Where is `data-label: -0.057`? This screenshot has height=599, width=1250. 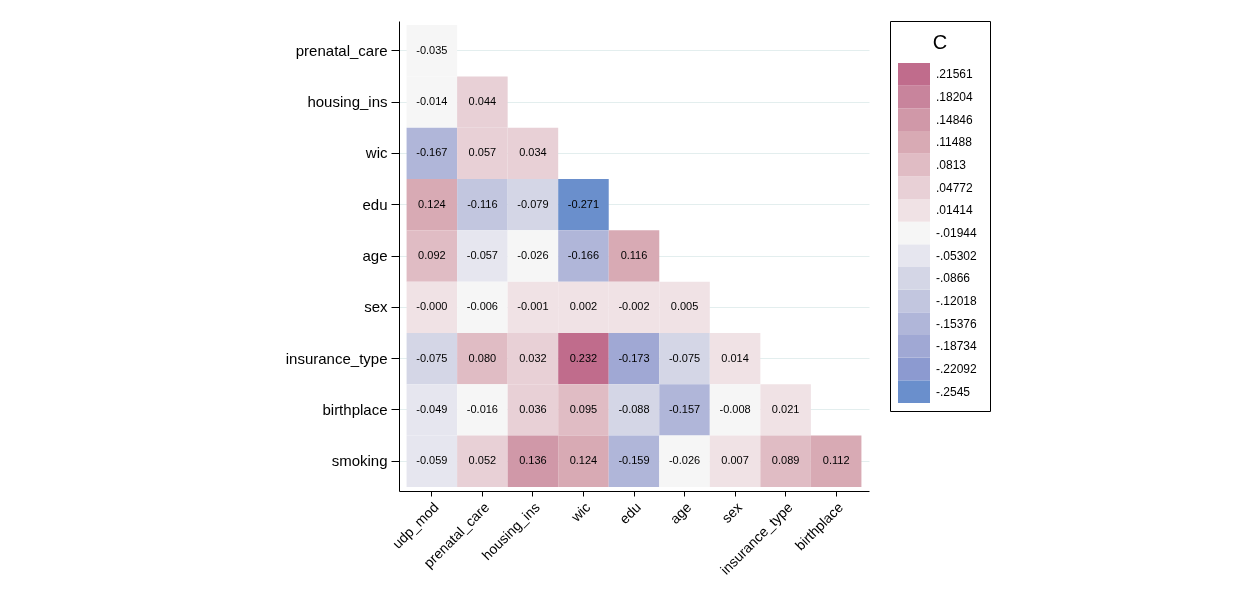
data-label: -0.057 is located at coordinates (482, 255).